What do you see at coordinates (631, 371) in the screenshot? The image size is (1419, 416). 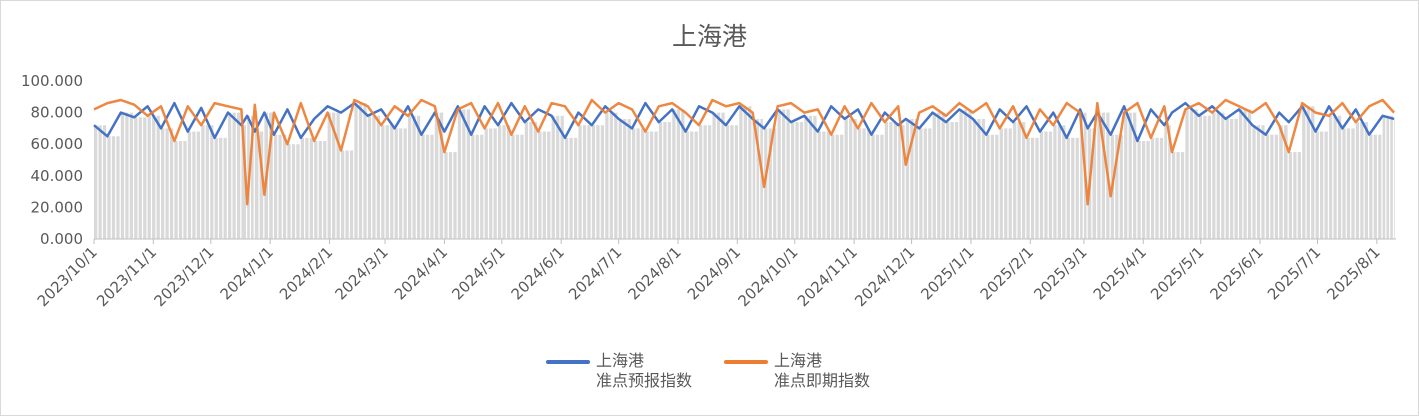 I see `legend-item-forecast: 上海港 准点预报指数` at bounding box center [631, 371].